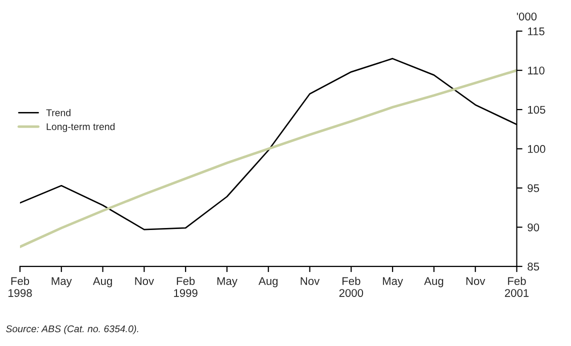 The width and height of the screenshot is (571, 346). Describe the element at coordinates (536, 70) in the screenshot. I see `y-tick-label: 110` at that location.